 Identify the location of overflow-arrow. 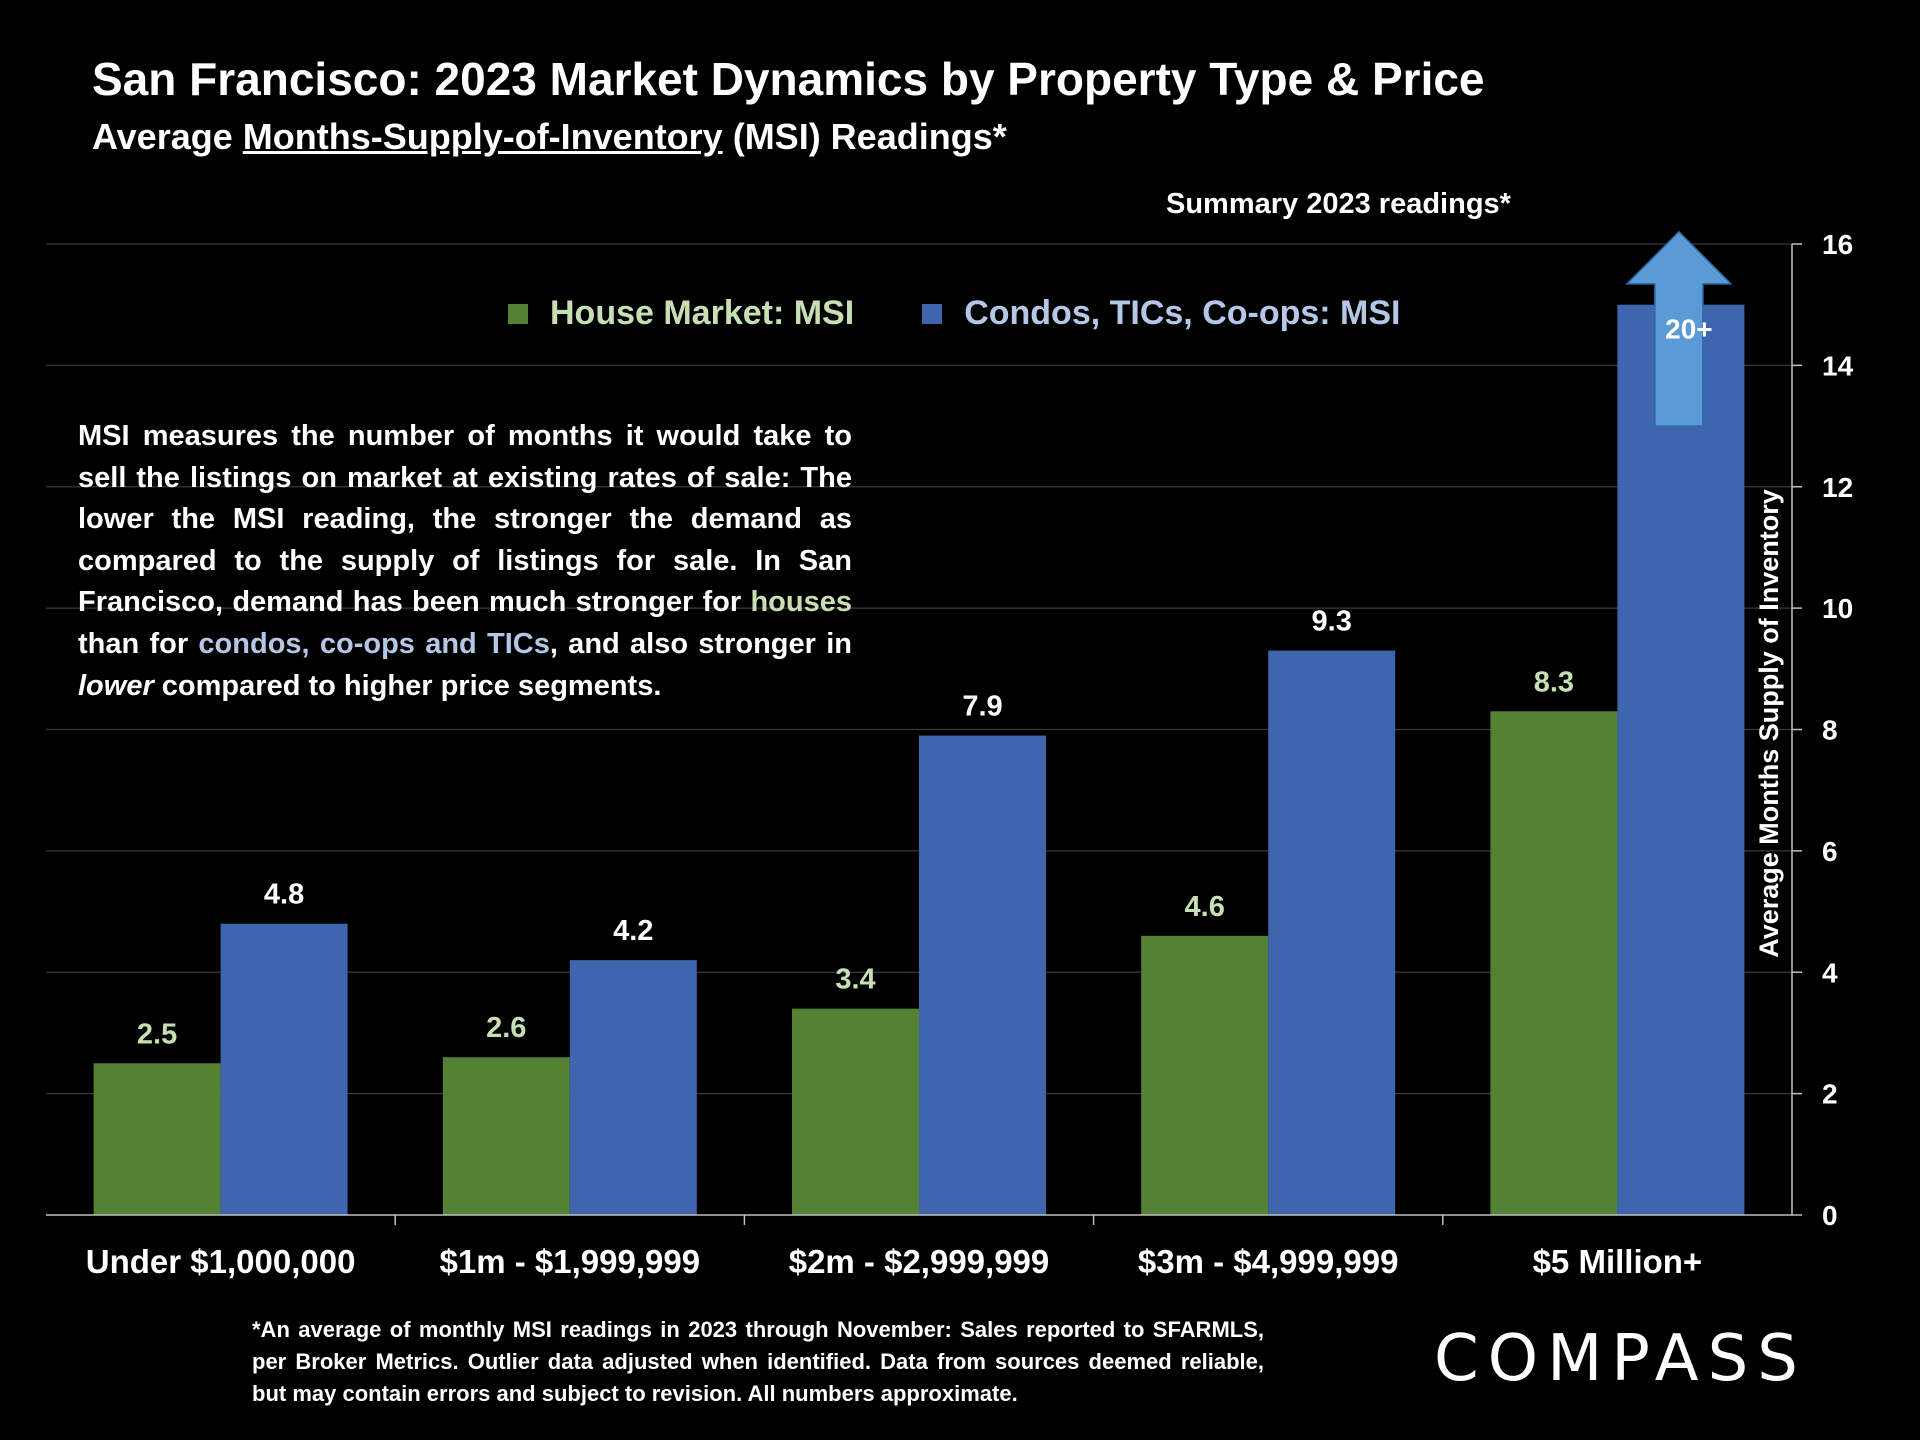
(1679, 328).